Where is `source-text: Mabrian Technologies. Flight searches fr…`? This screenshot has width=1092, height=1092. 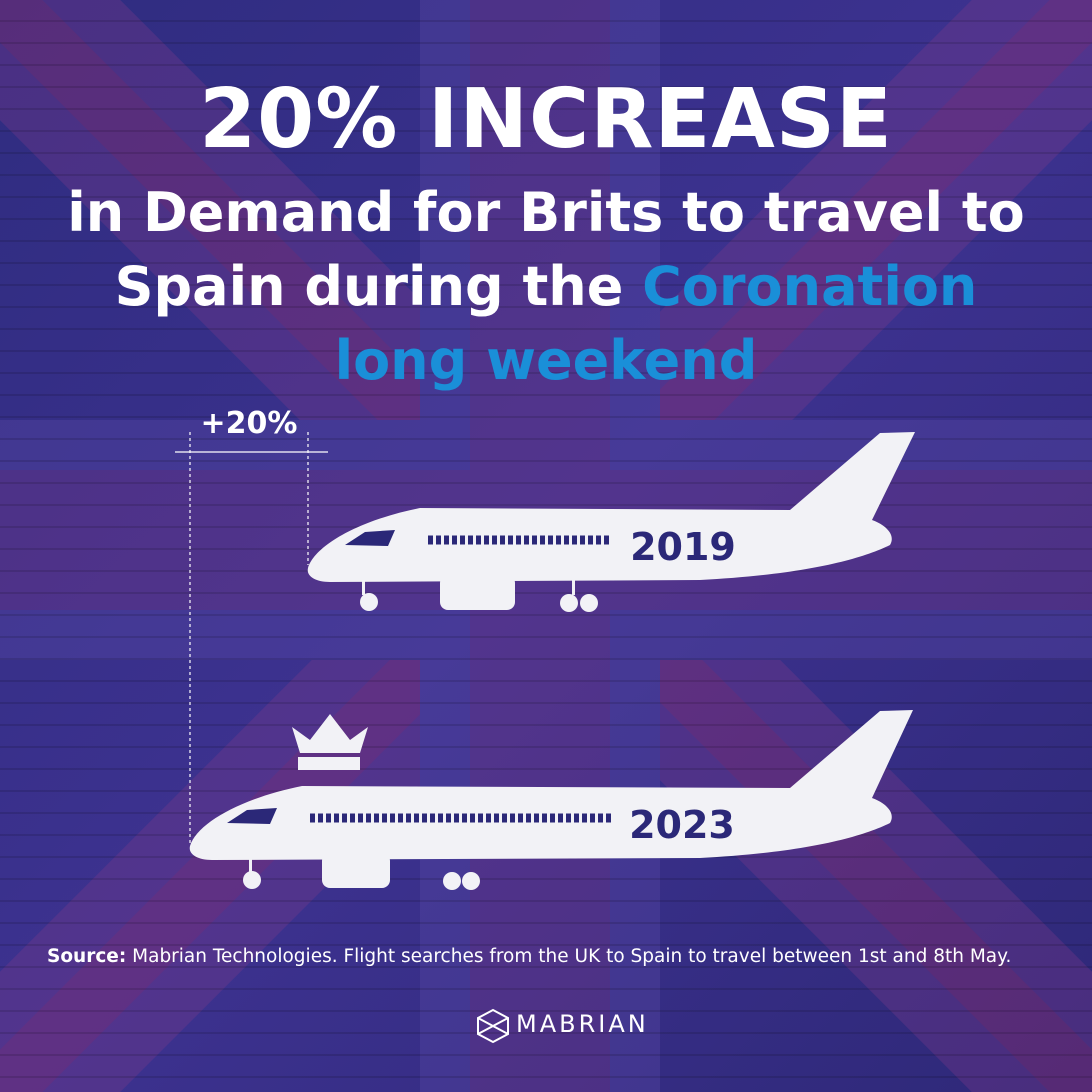 source-text: Mabrian Technologies. Flight searches fr… is located at coordinates (572, 956).